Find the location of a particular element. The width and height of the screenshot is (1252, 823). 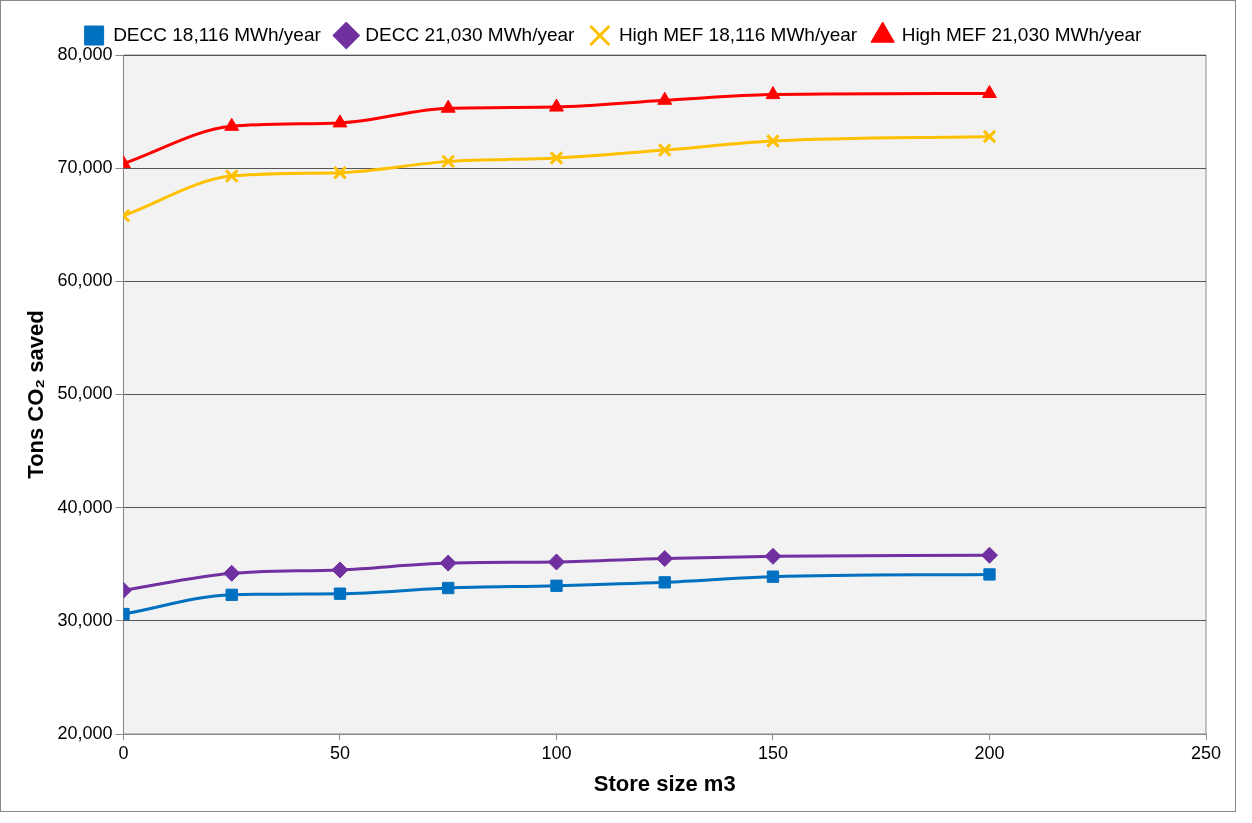

y-tick-label: 50,000 is located at coordinates (85, 393).